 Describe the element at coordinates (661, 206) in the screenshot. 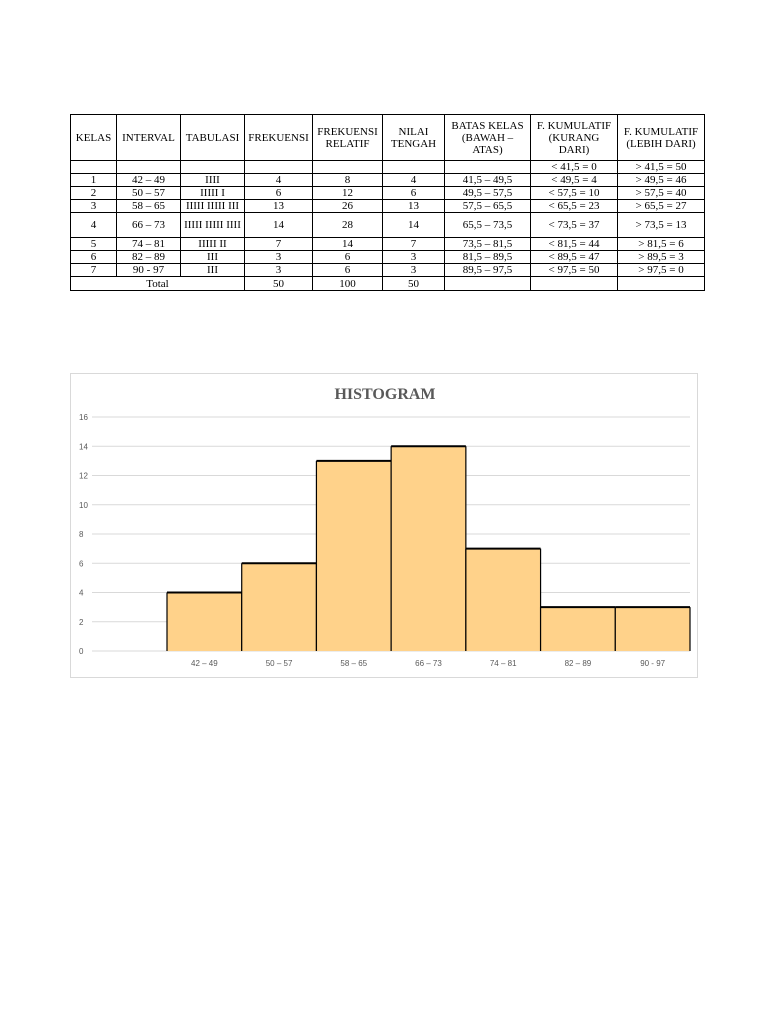

I see `table-cell: > 65,5 = 27` at that location.